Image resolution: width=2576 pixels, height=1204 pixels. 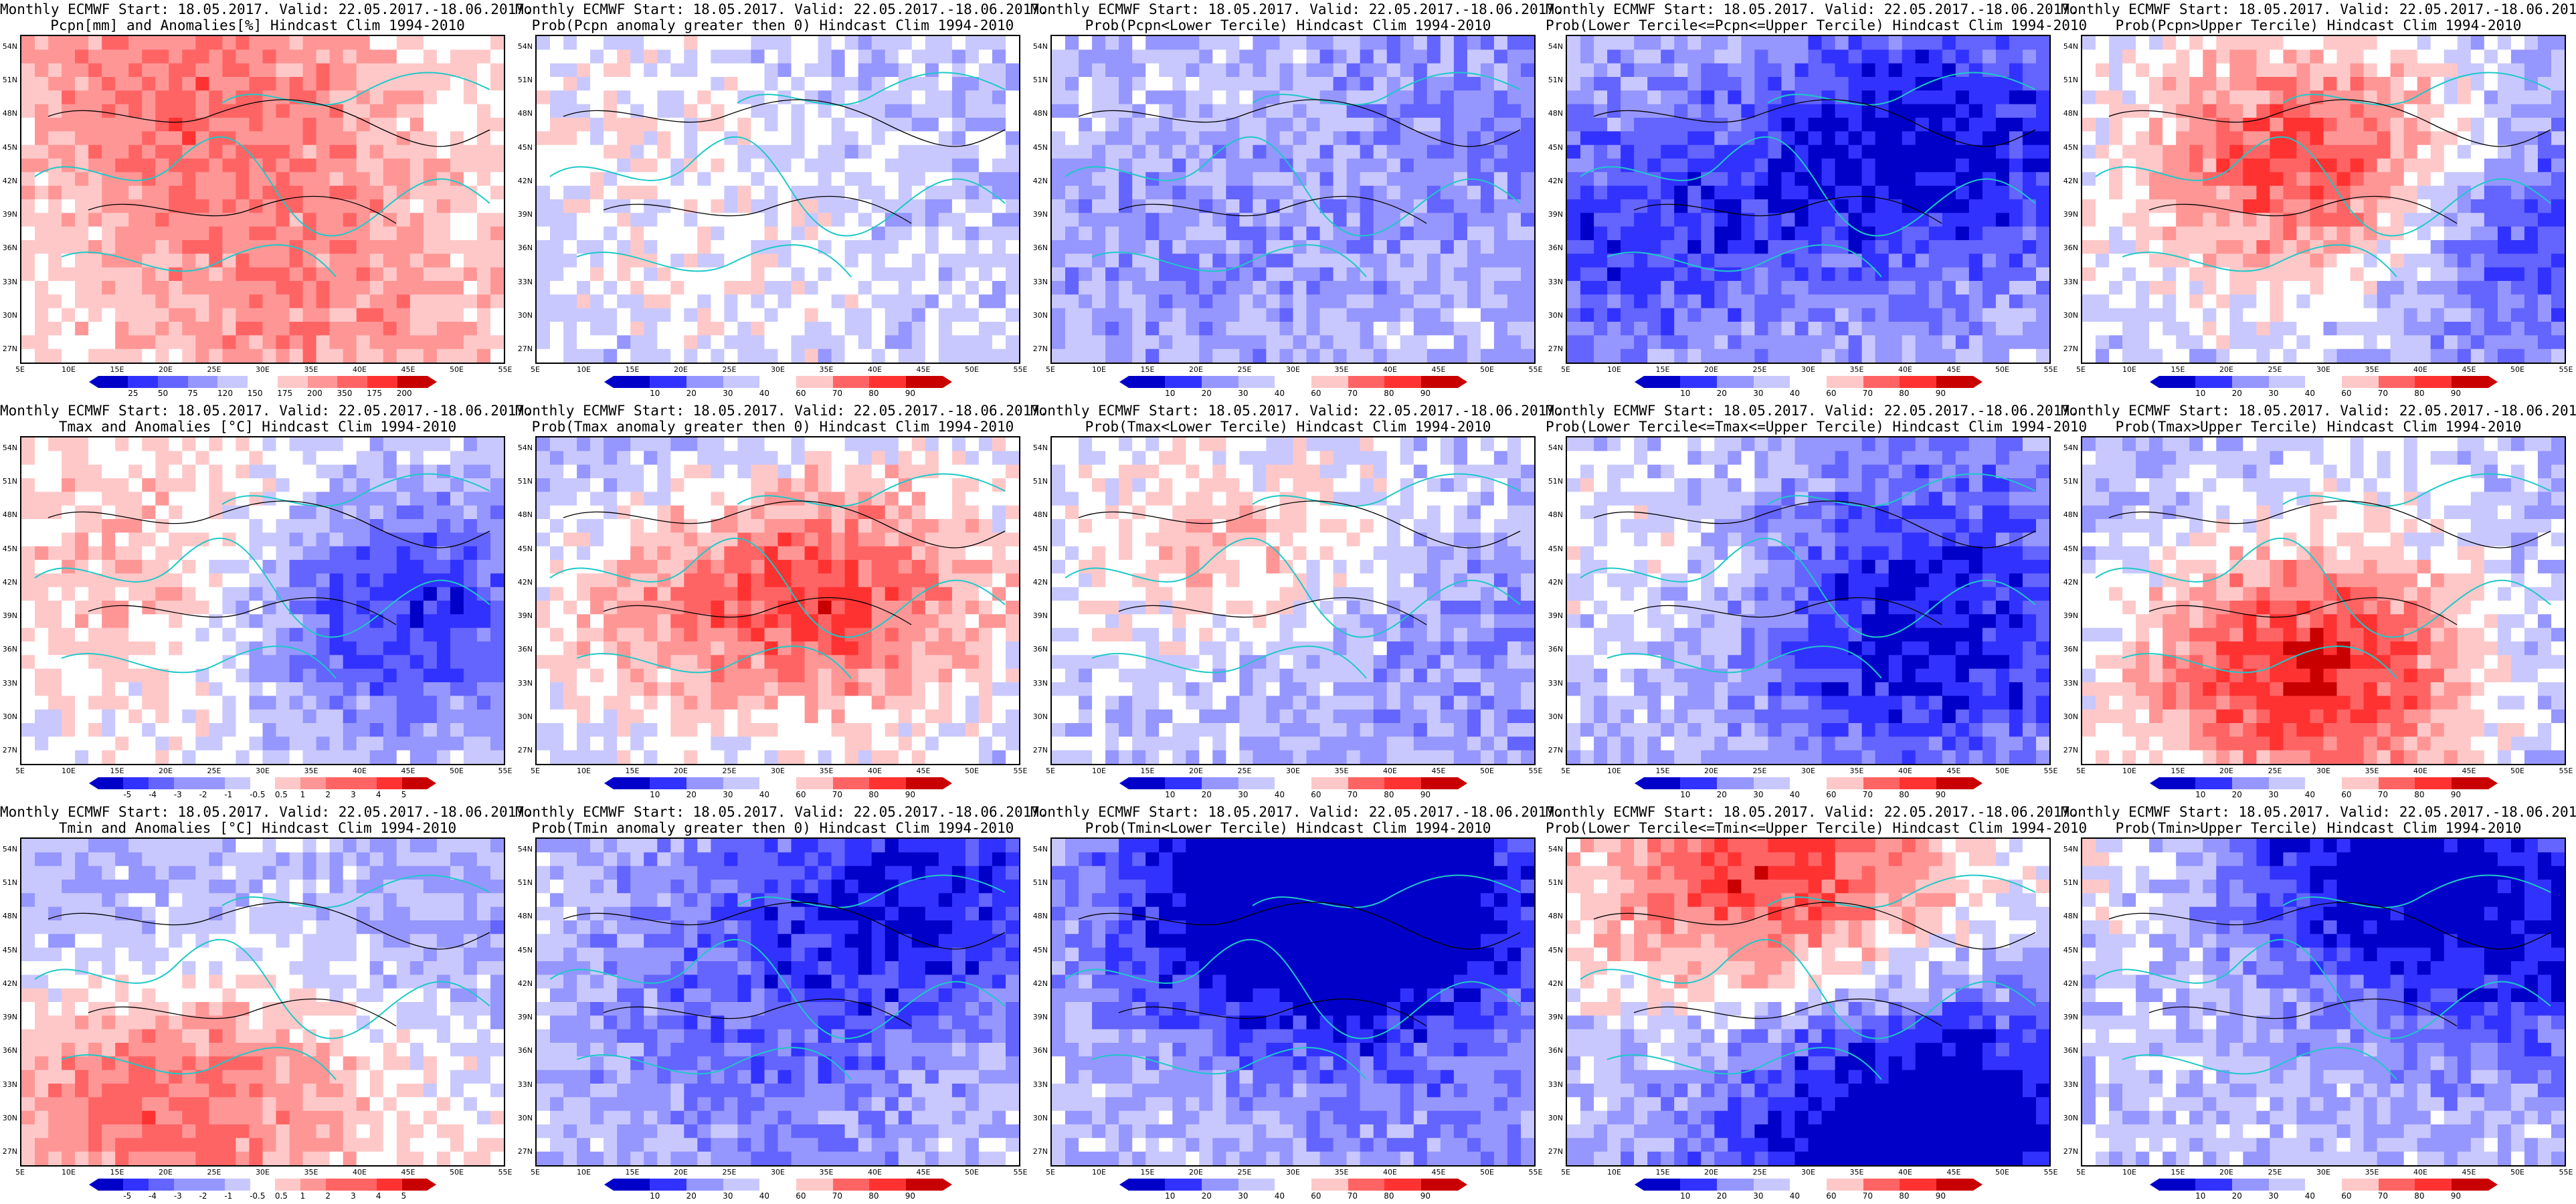 I want to click on lon-label: 45E, so click(x=924, y=369).